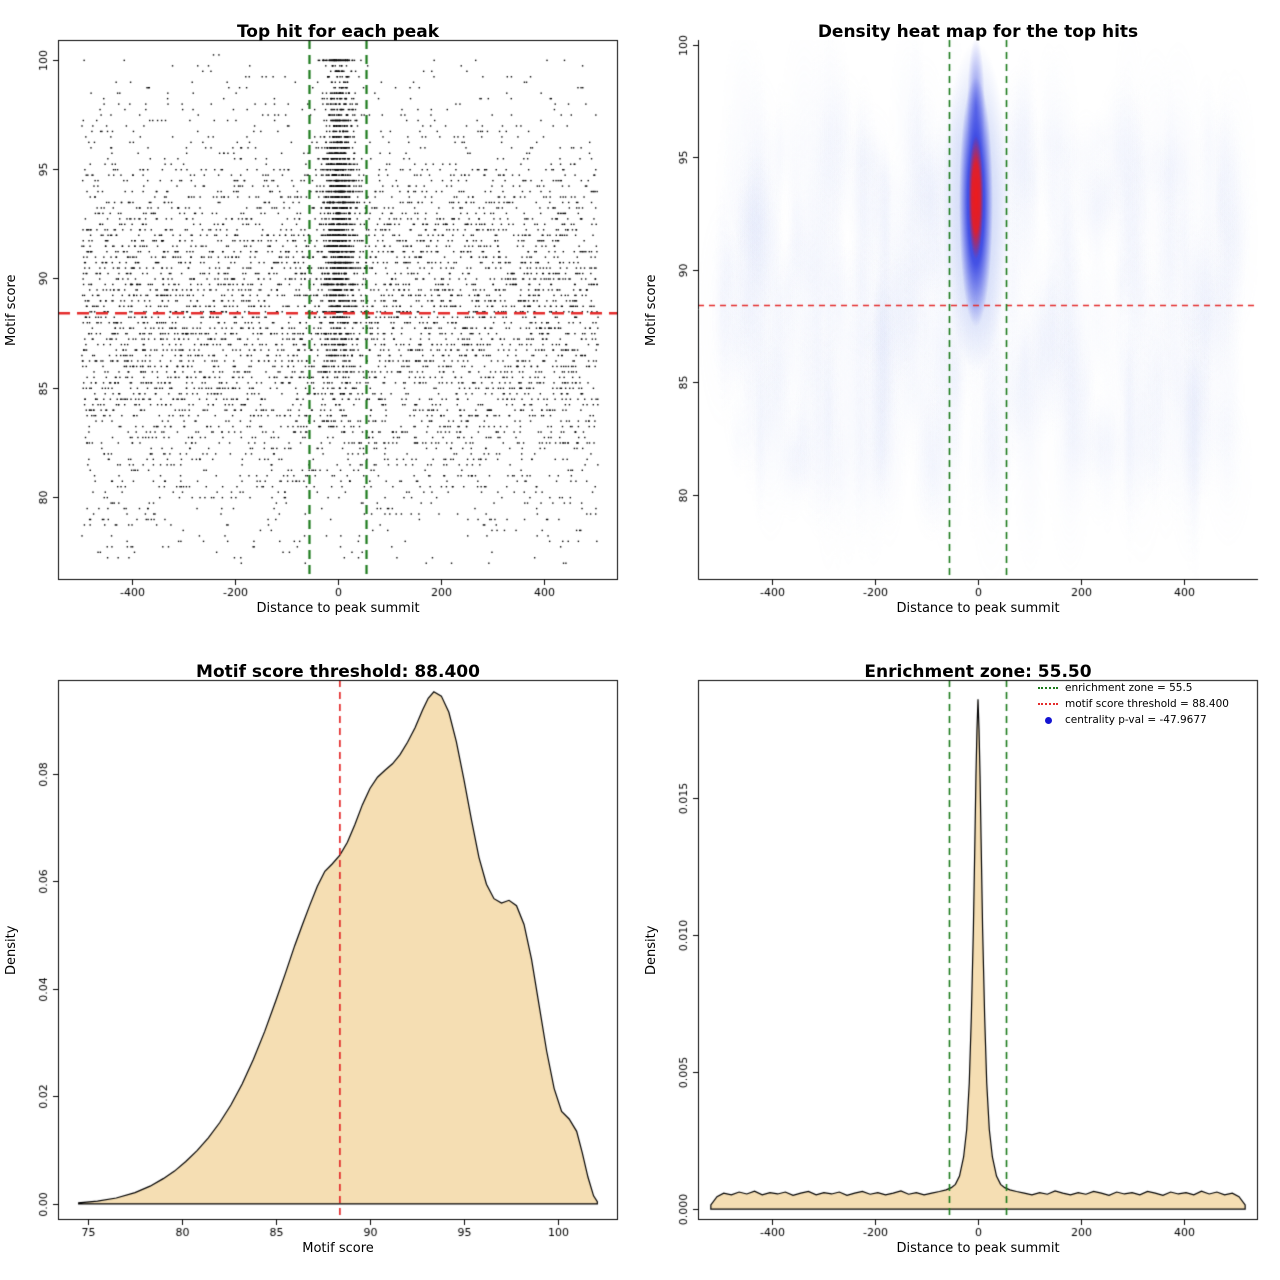 This screenshot has height=1280, width=1280. Describe the element at coordinates (1048, 688) in the screenshot. I see `green-dotted-line-icon` at that location.